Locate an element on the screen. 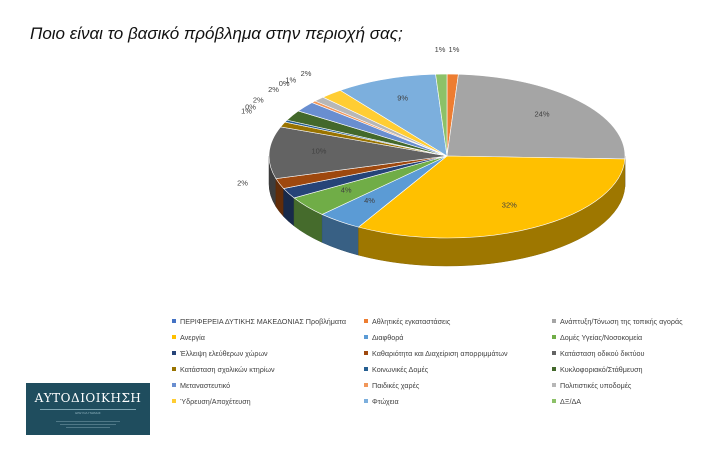  data-label: 10% is located at coordinates (318, 151).